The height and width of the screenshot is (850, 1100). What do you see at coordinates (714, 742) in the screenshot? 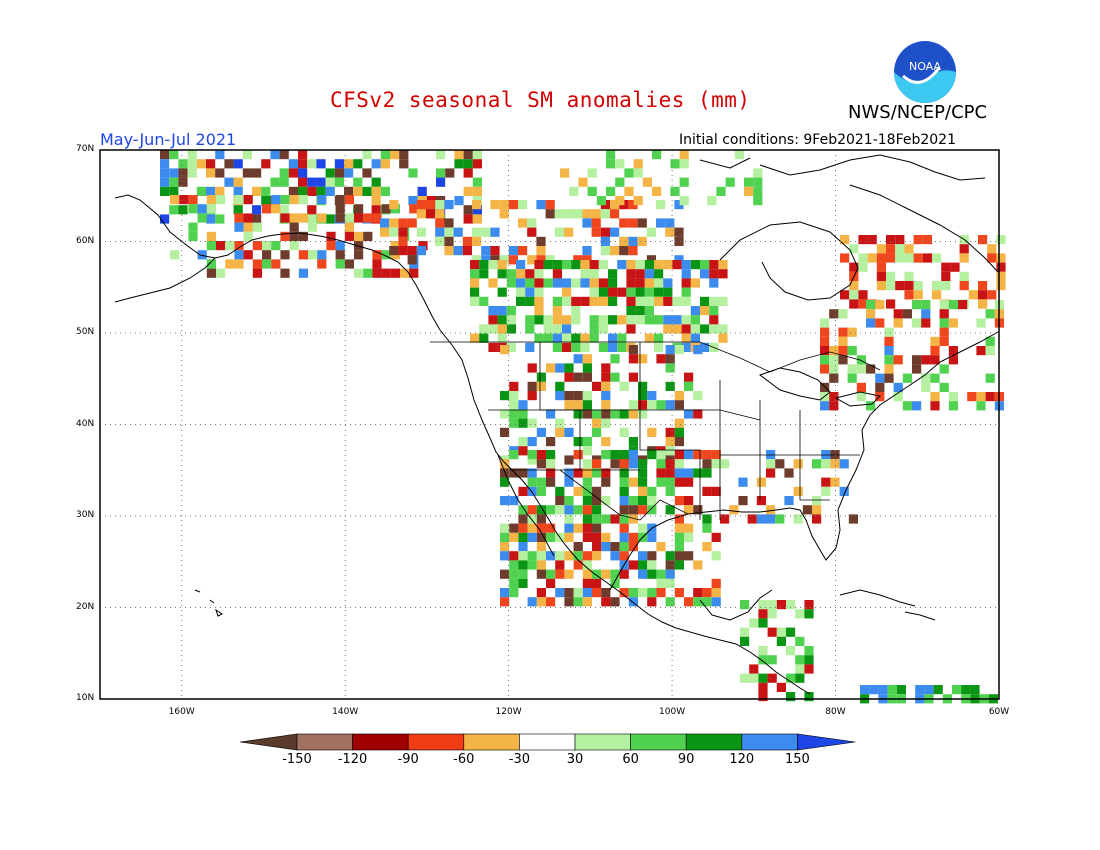
I see `colorbar-segment` at bounding box center [714, 742].